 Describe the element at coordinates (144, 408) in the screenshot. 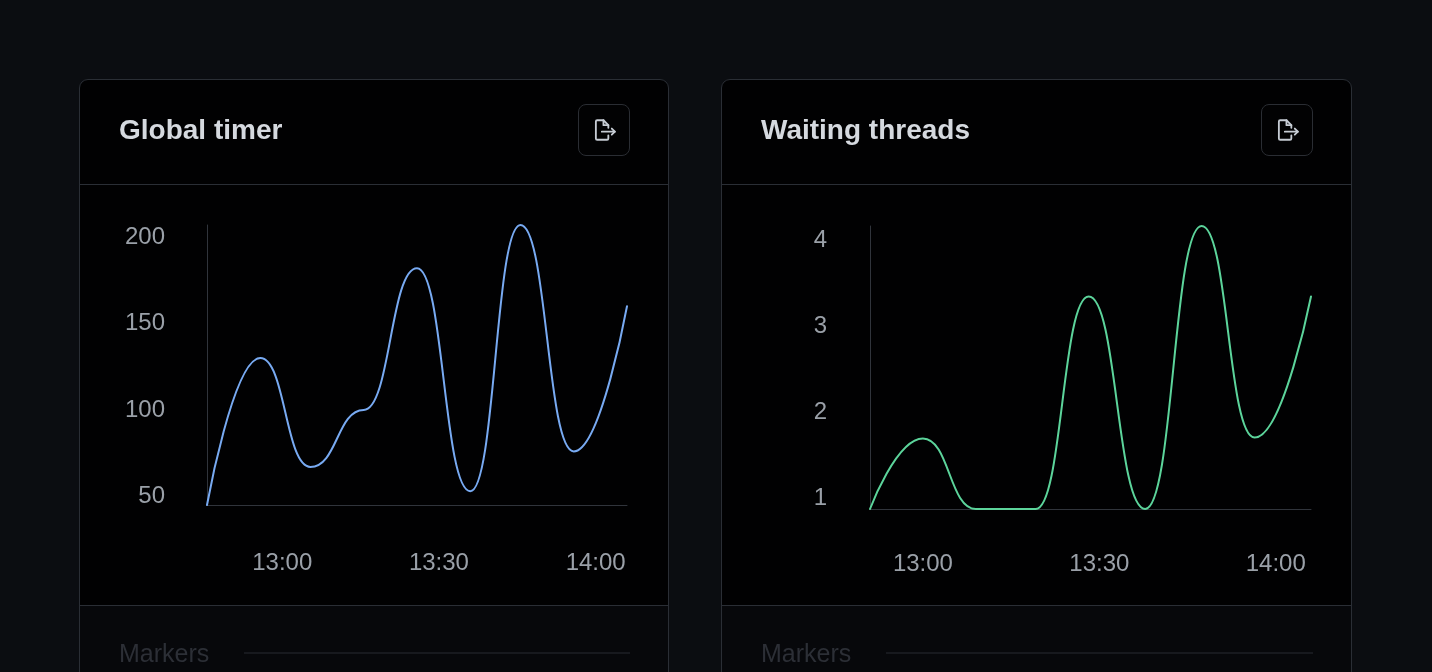

I see `y-tick-label: 100` at that location.